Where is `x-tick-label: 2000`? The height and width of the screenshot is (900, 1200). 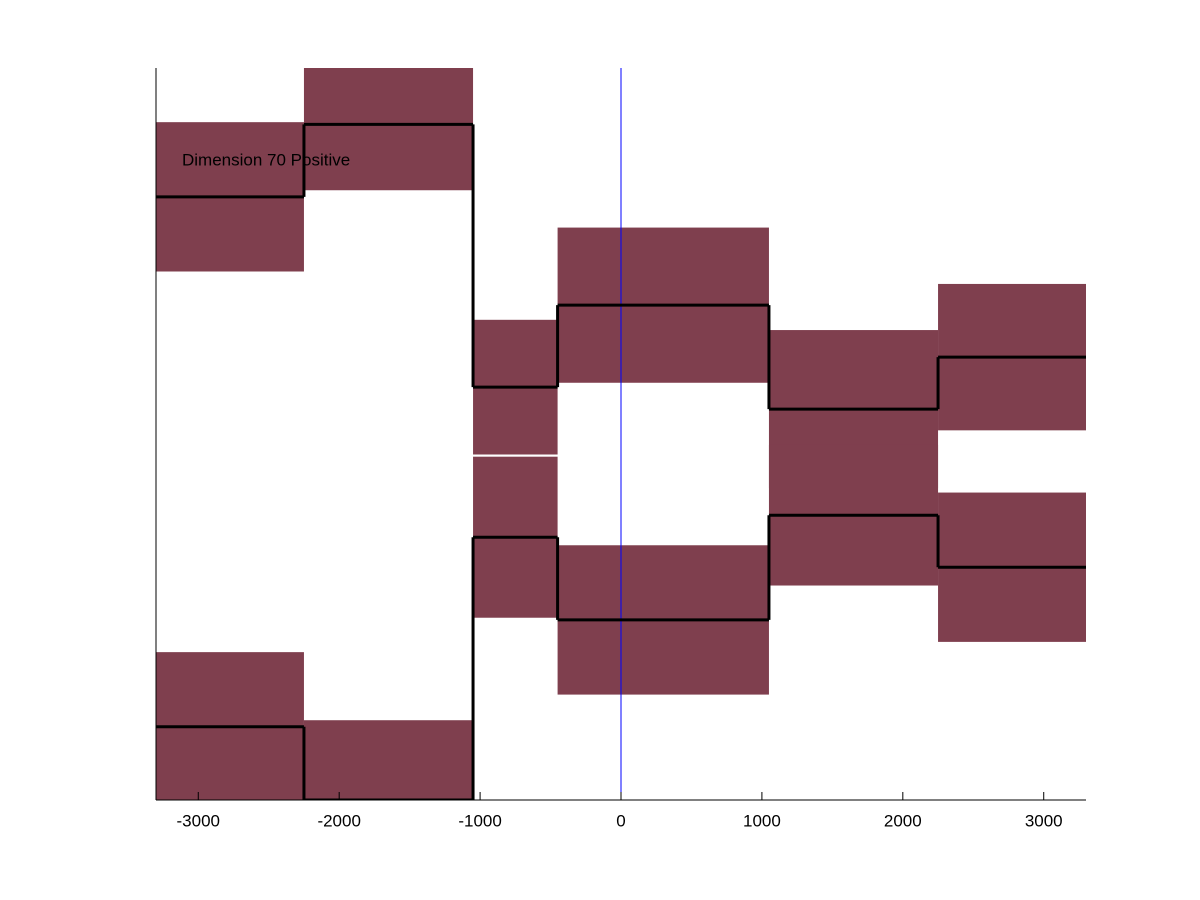 x-tick-label: 2000 is located at coordinates (903, 820).